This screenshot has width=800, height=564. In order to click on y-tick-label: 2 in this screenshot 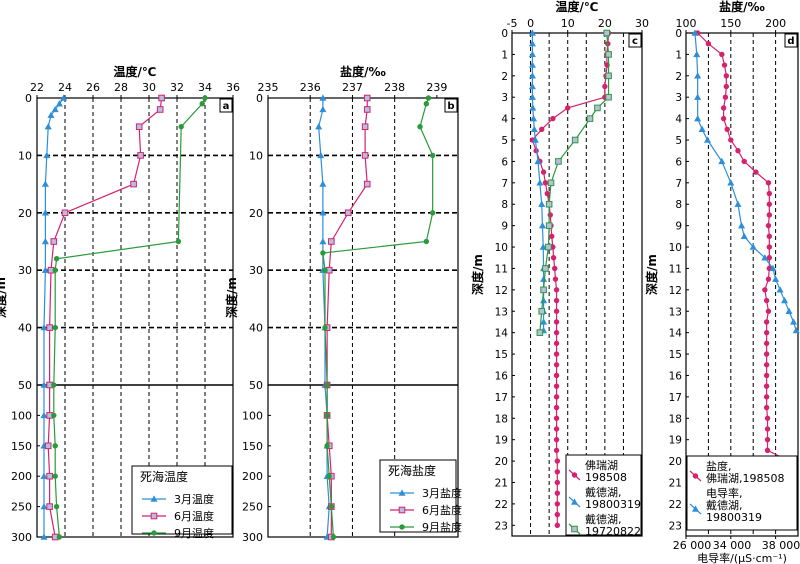, I will do `click(504, 77)`.